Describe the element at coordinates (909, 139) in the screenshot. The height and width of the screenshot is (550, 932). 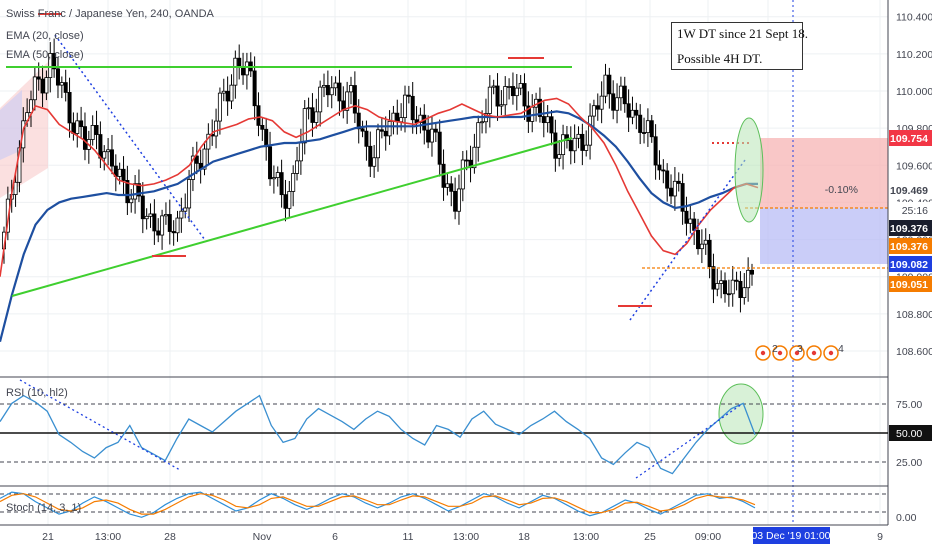
I see `price-tag-label: 109.754` at that location.